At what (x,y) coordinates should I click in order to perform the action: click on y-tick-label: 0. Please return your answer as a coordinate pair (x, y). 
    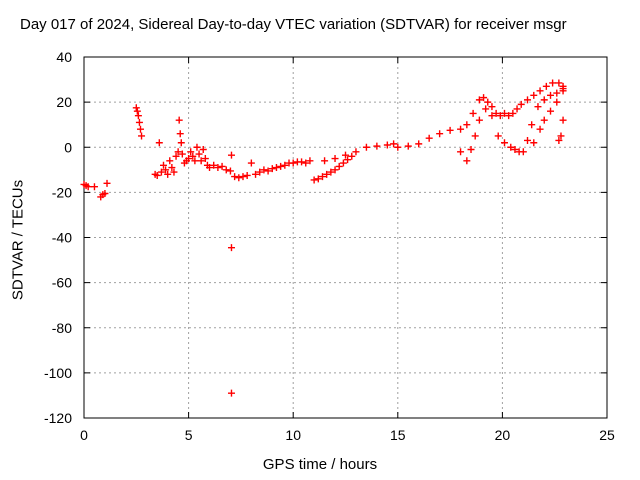
    Looking at the image, I should click on (68, 147).